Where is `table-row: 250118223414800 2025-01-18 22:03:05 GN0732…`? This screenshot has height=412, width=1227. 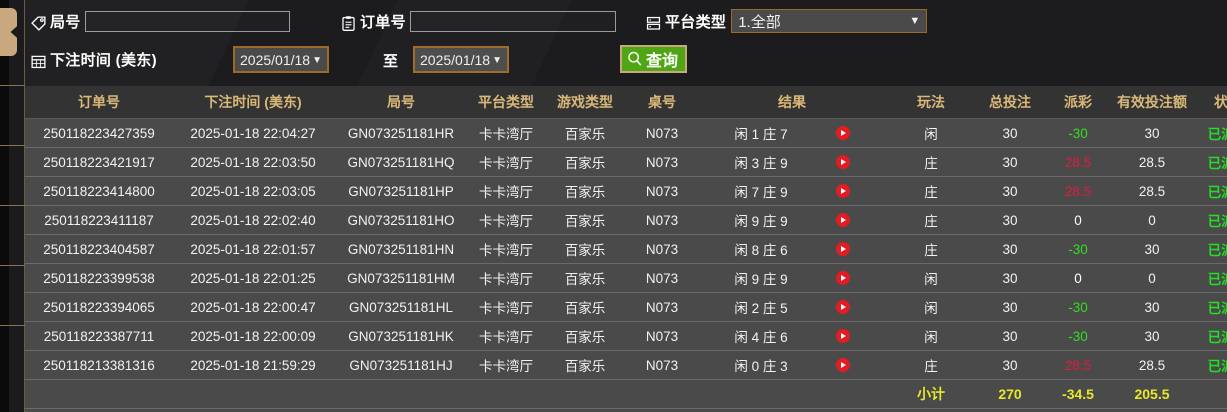
table-row: 250118223414800 2025-01-18 22:03:05 GN0732… is located at coordinates (626, 191).